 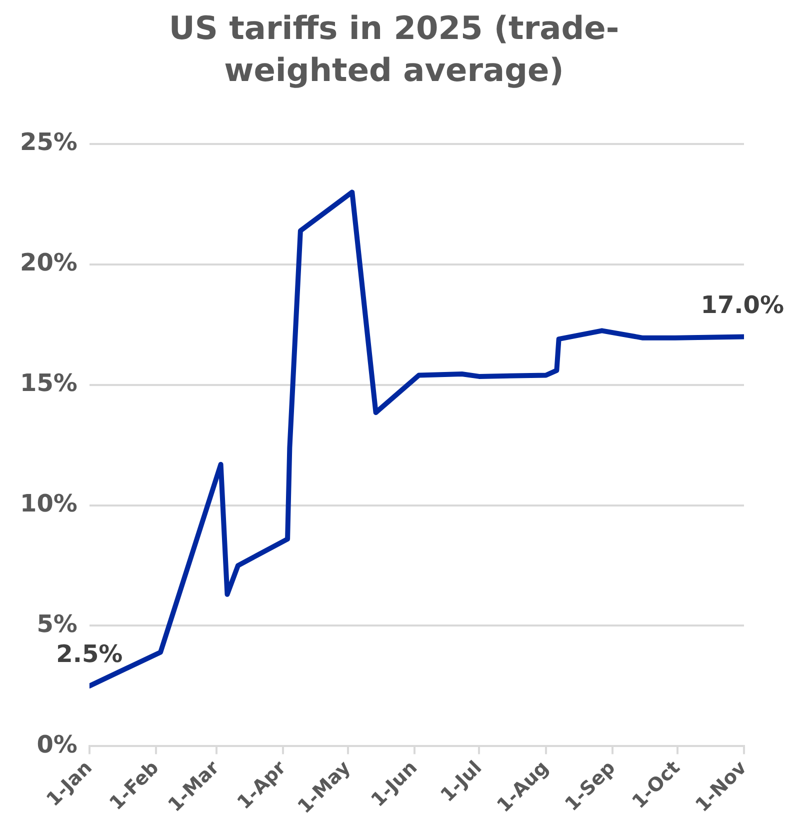 I want to click on y-tick-label: 0%, so click(x=57, y=744).